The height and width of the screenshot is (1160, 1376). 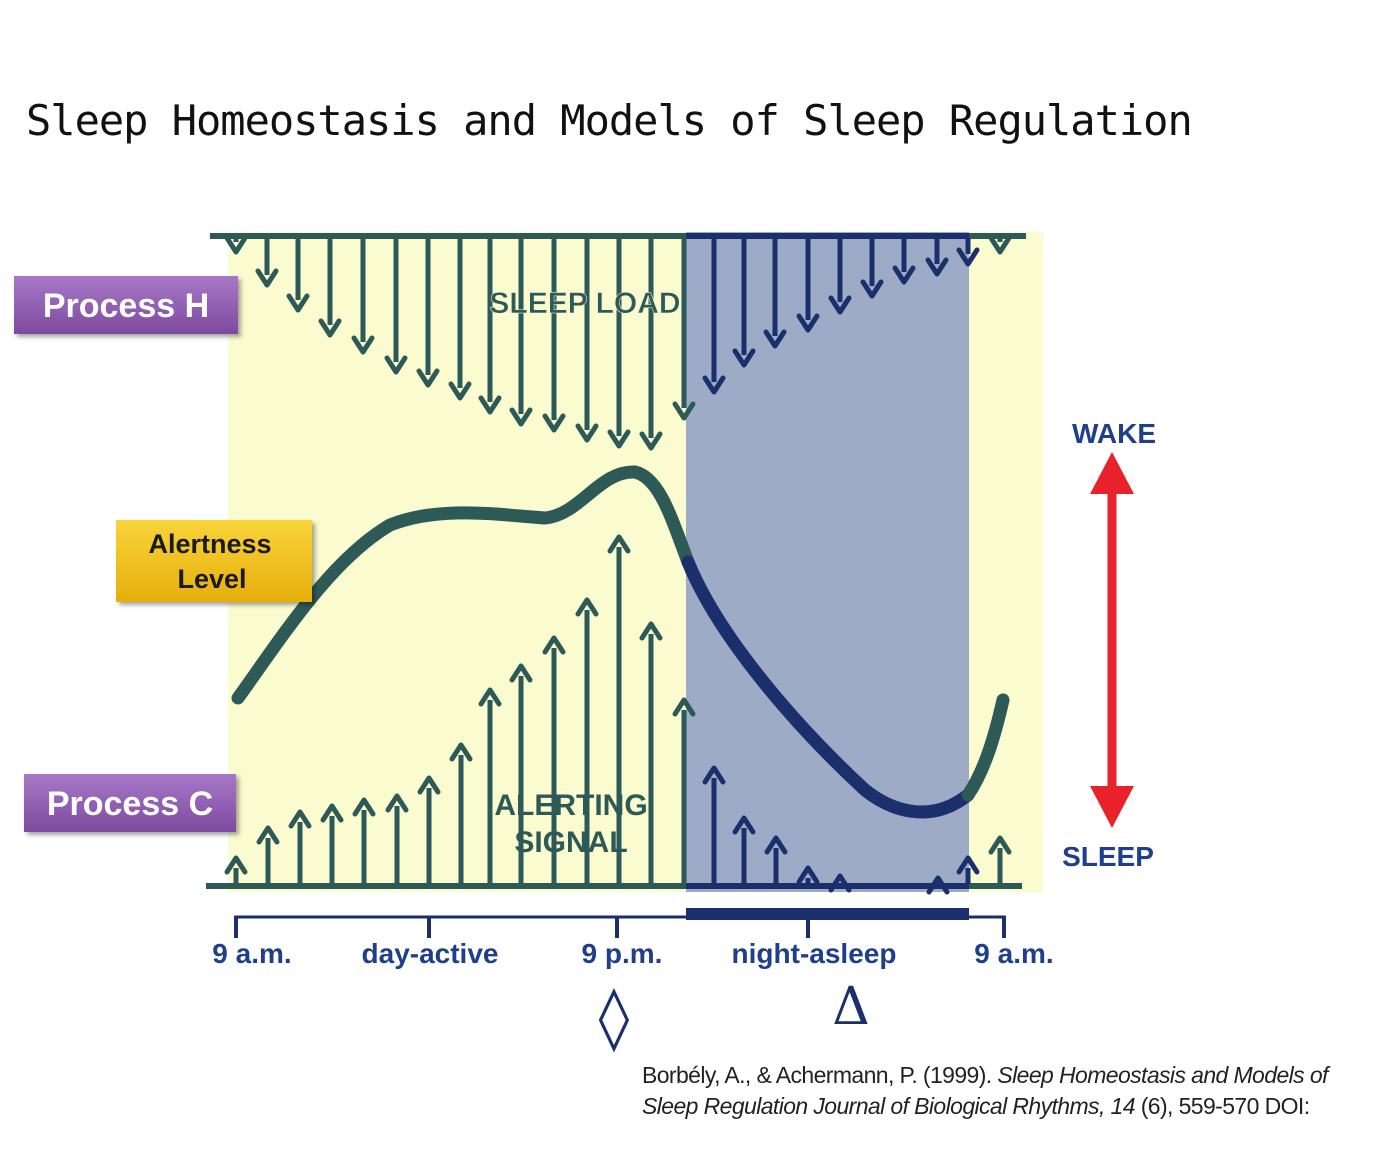 What do you see at coordinates (1112, 640) in the screenshot?
I see `wake-sleep-arrow` at bounding box center [1112, 640].